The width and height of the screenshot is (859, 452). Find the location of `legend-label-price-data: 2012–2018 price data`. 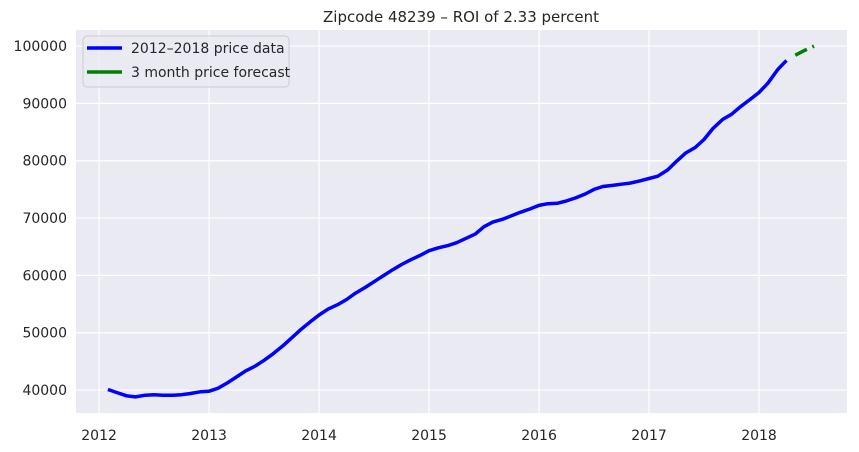

legend-label-price-data: 2012–2018 price data is located at coordinates (208, 49).